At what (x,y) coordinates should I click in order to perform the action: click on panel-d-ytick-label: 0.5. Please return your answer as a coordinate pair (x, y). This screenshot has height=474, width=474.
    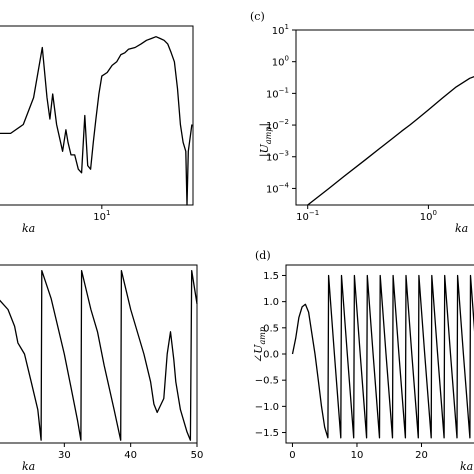
    Looking at the image, I should click on (271, 328).